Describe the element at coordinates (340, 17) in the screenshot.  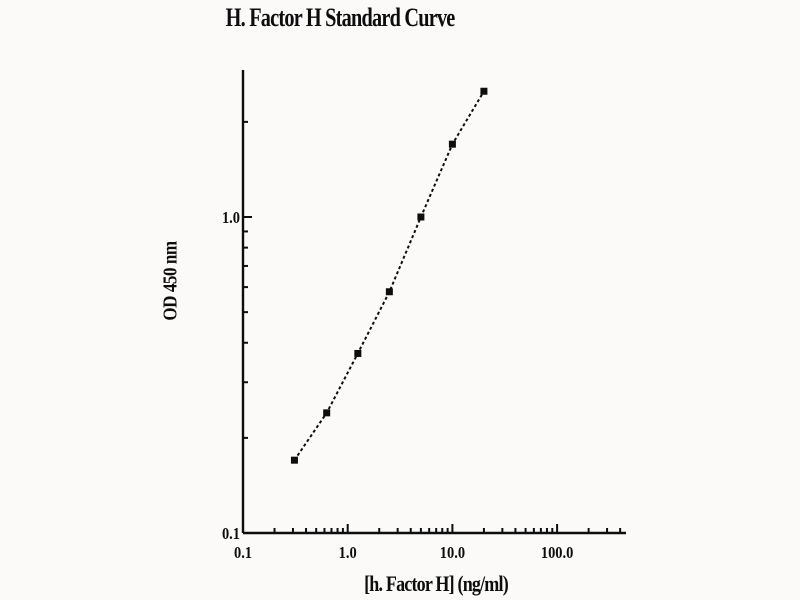
I see `chart-title: H. Factor H Standard Curve` at that location.